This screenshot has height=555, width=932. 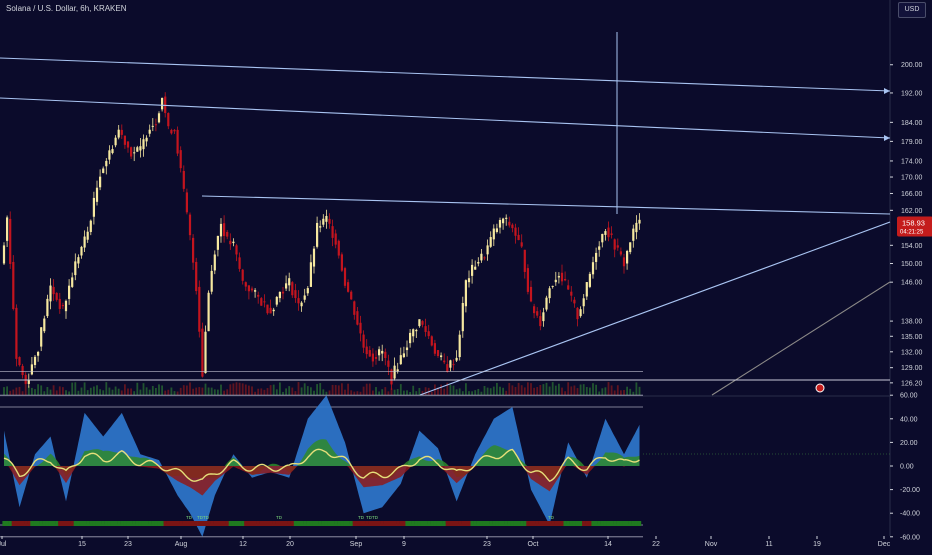 I want to click on time-tick-label: Nov, so click(x=711, y=544).